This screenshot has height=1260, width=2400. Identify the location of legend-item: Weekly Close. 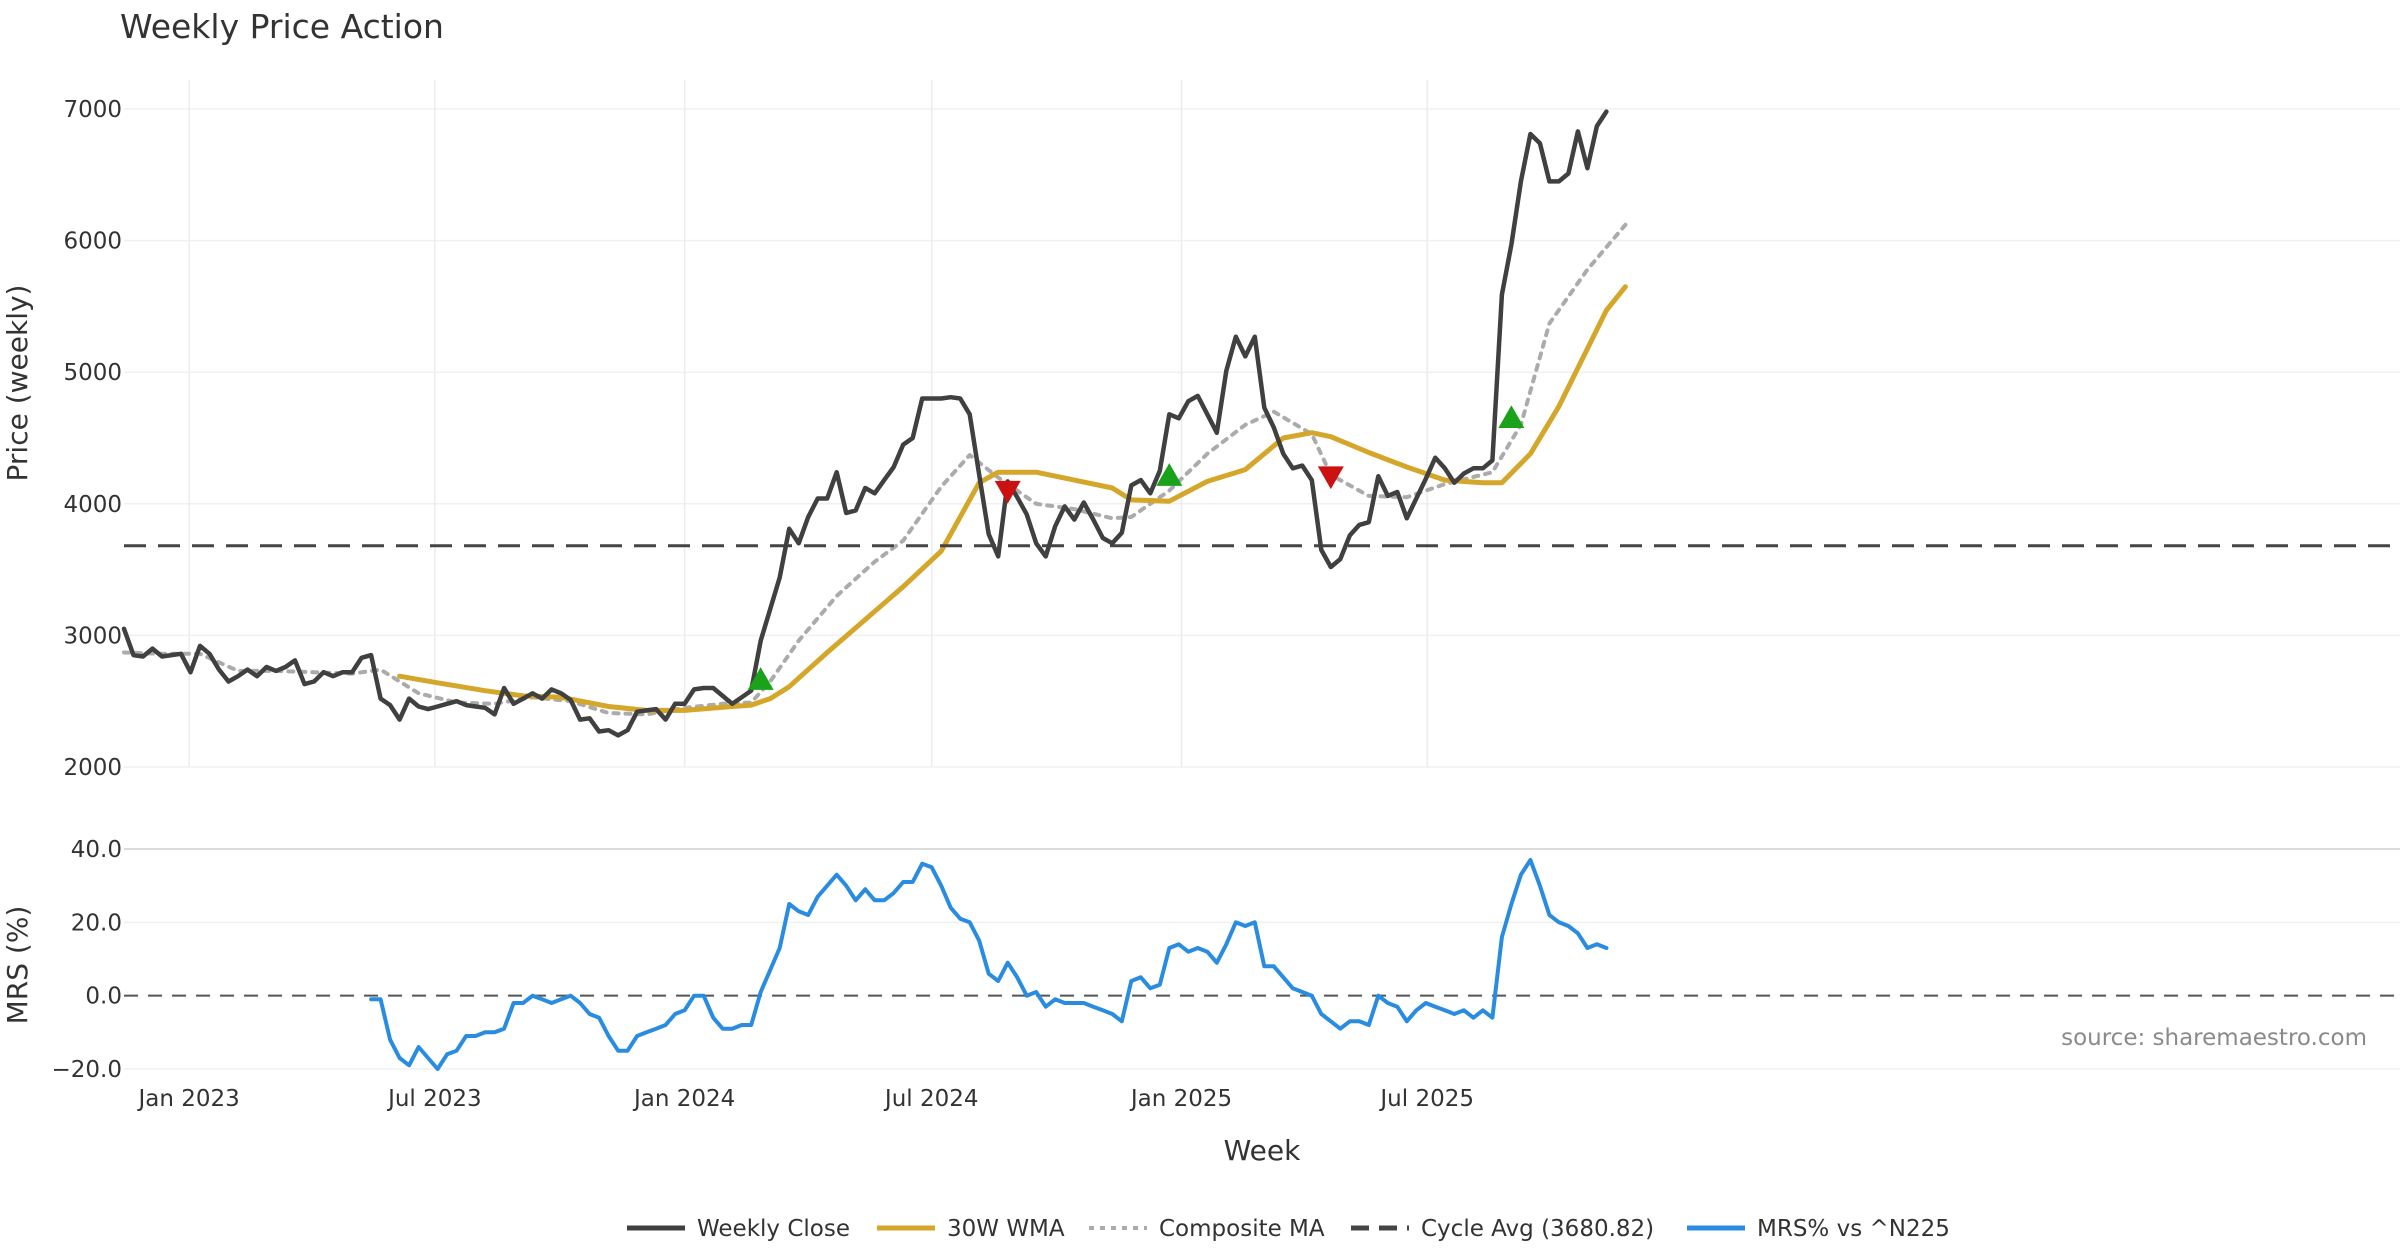
(738, 1229).